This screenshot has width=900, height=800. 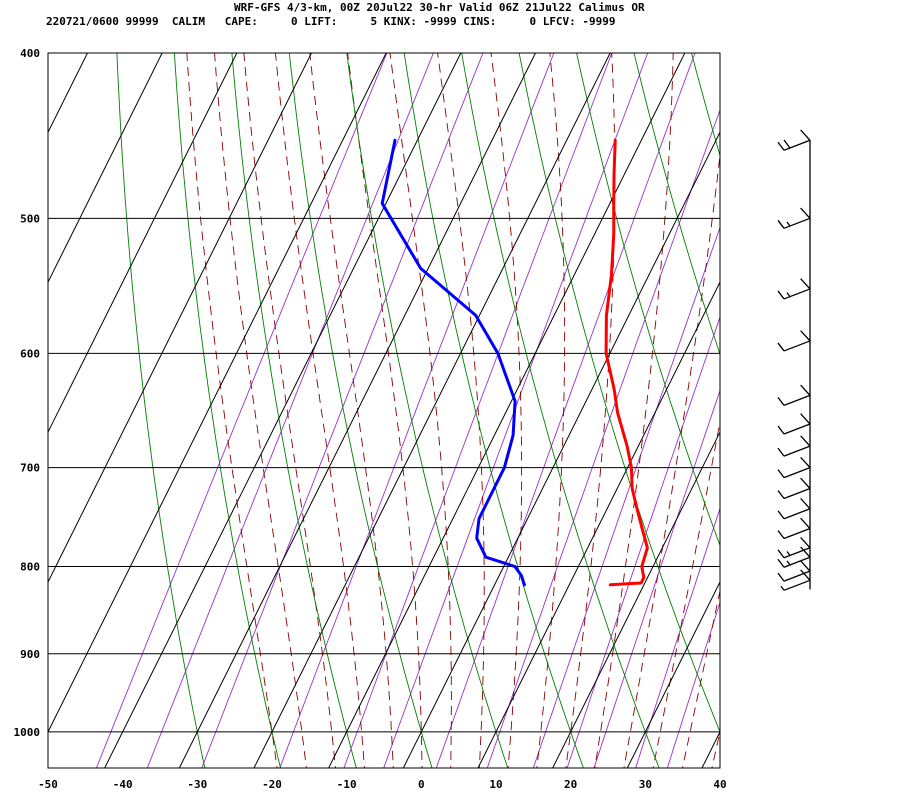 I want to click on dewpoint-profile, so click(x=453, y=362).